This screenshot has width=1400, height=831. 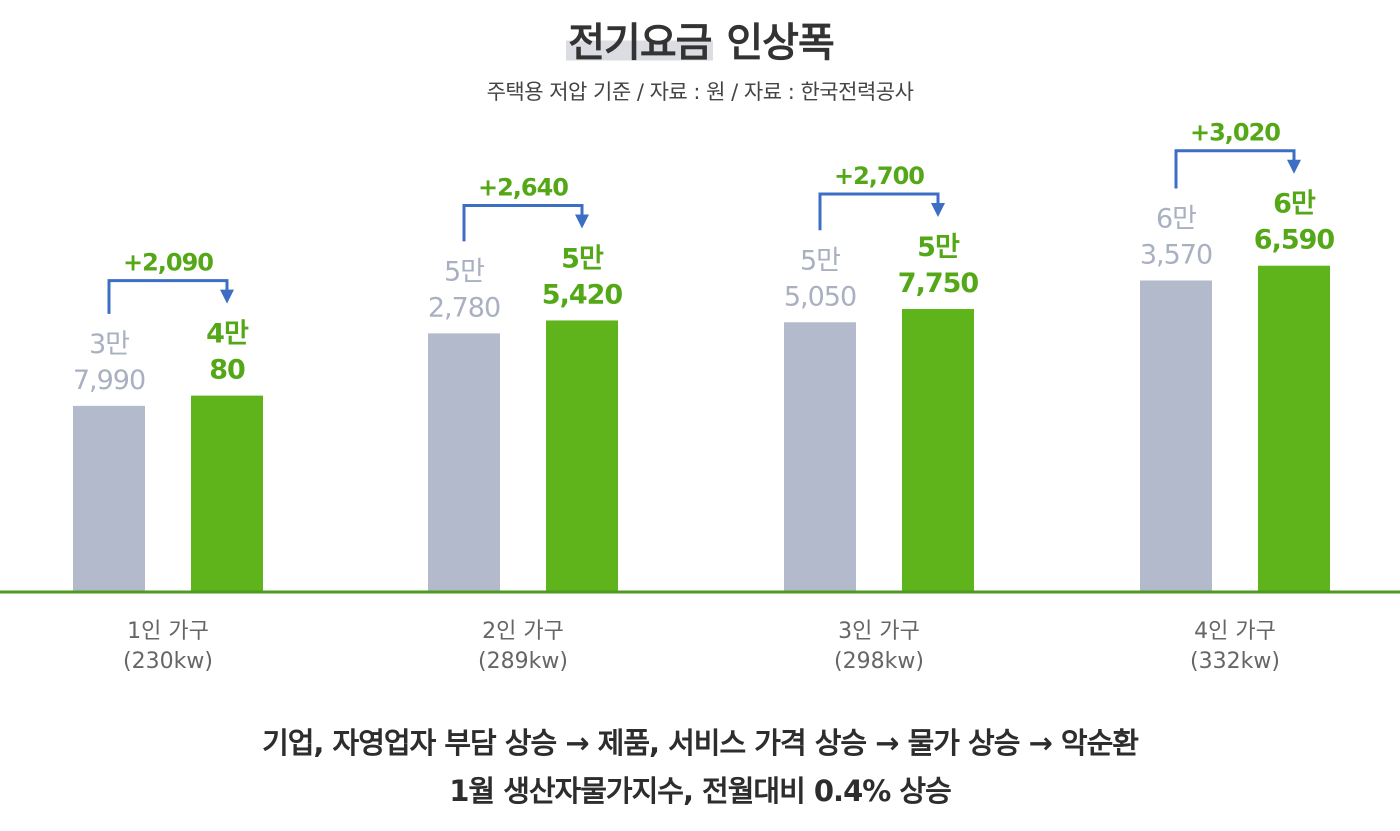 I want to click on increase-label-4: +3,020, so click(x=1235, y=133).